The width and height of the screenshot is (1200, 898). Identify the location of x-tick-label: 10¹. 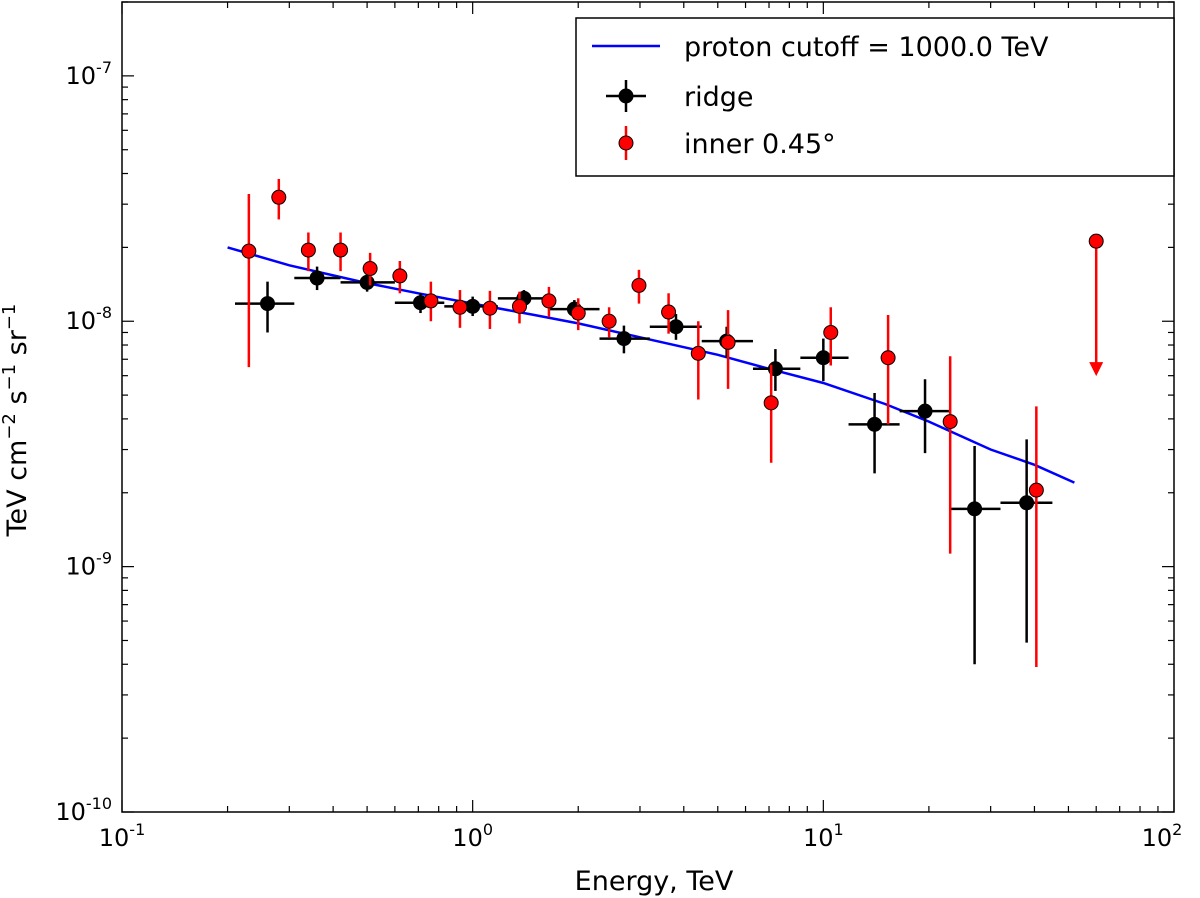
(823, 836).